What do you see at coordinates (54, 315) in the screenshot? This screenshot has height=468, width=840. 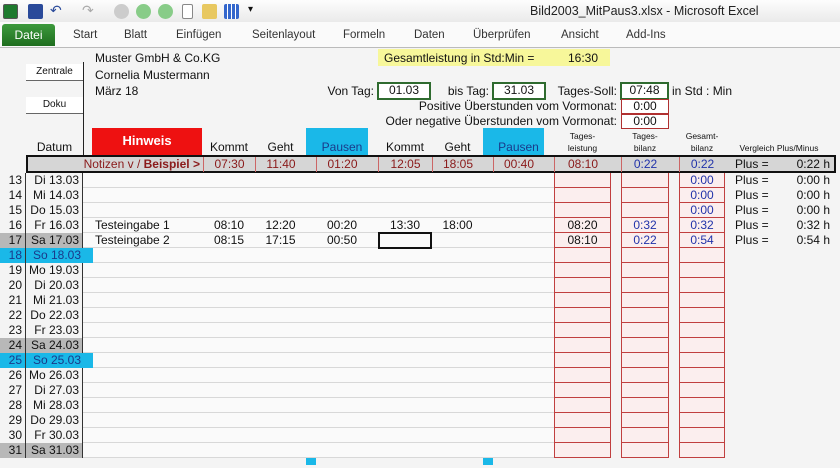 I see `date-cell: Do 22.03` at bounding box center [54, 315].